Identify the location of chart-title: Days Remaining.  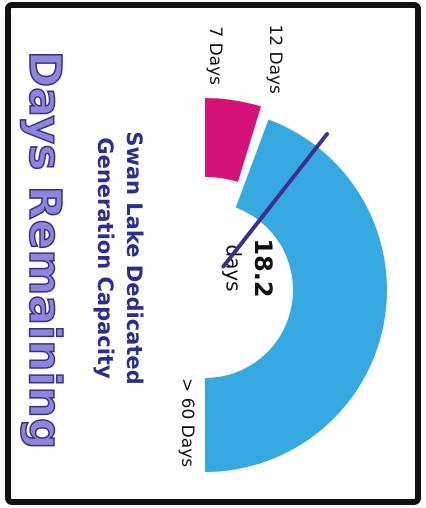
(44, 250).